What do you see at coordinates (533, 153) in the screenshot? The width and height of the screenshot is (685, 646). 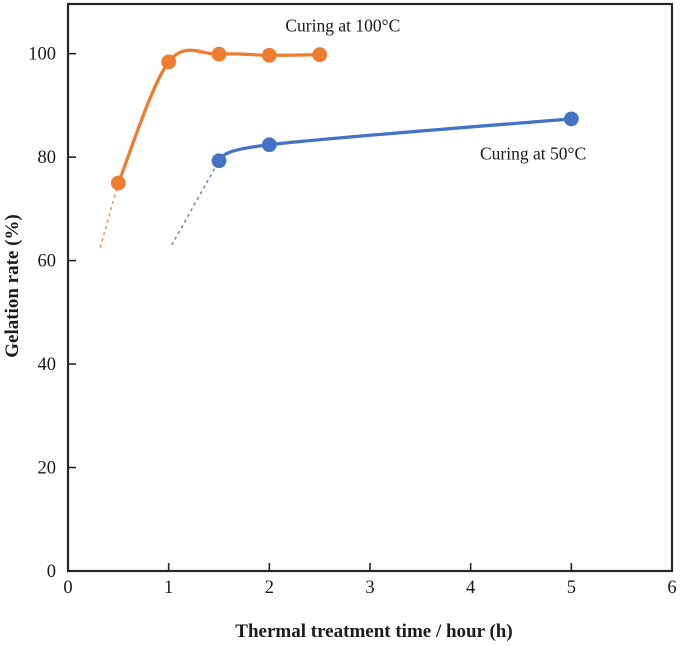 I see `series-label-curing-50c: Curing at 50°C` at bounding box center [533, 153].